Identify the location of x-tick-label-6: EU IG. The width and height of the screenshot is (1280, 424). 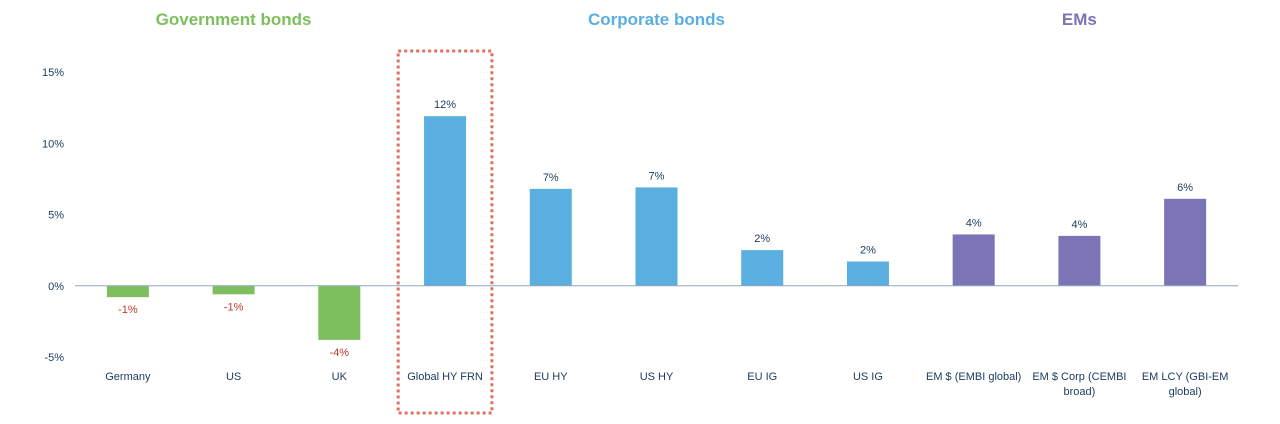
(762, 377).